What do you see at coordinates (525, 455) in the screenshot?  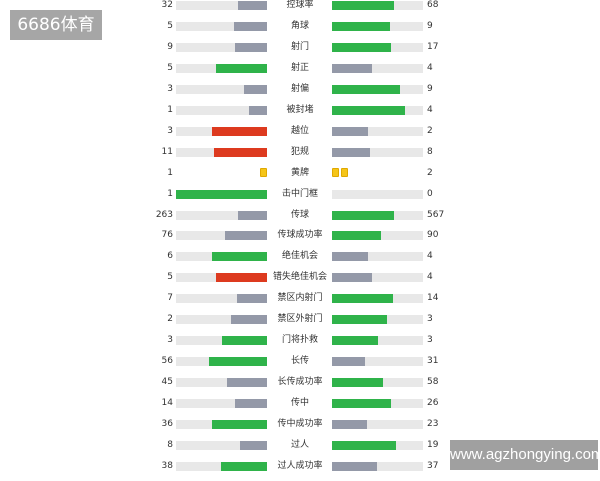 I see `watermark-bottom-right: www.agzhongying.com` at bounding box center [525, 455].